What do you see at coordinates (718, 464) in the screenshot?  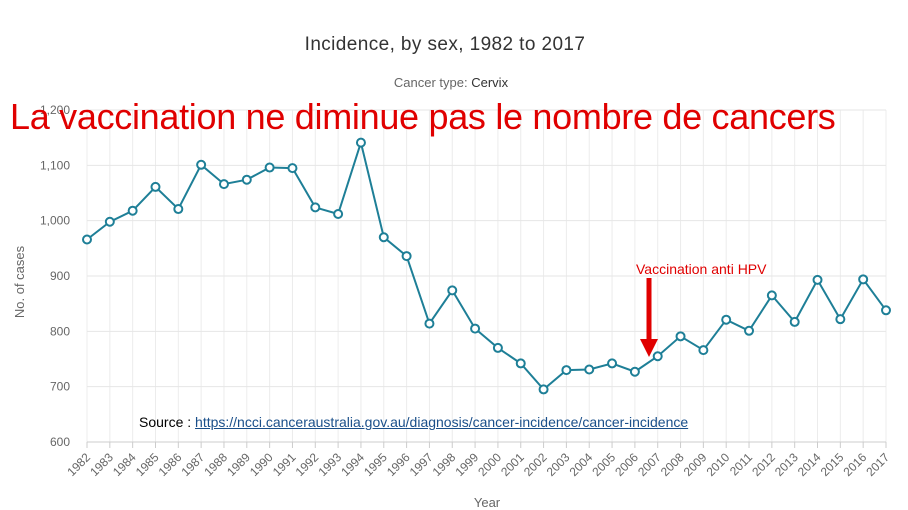 I see `x-tick-label: 2010` at bounding box center [718, 464].